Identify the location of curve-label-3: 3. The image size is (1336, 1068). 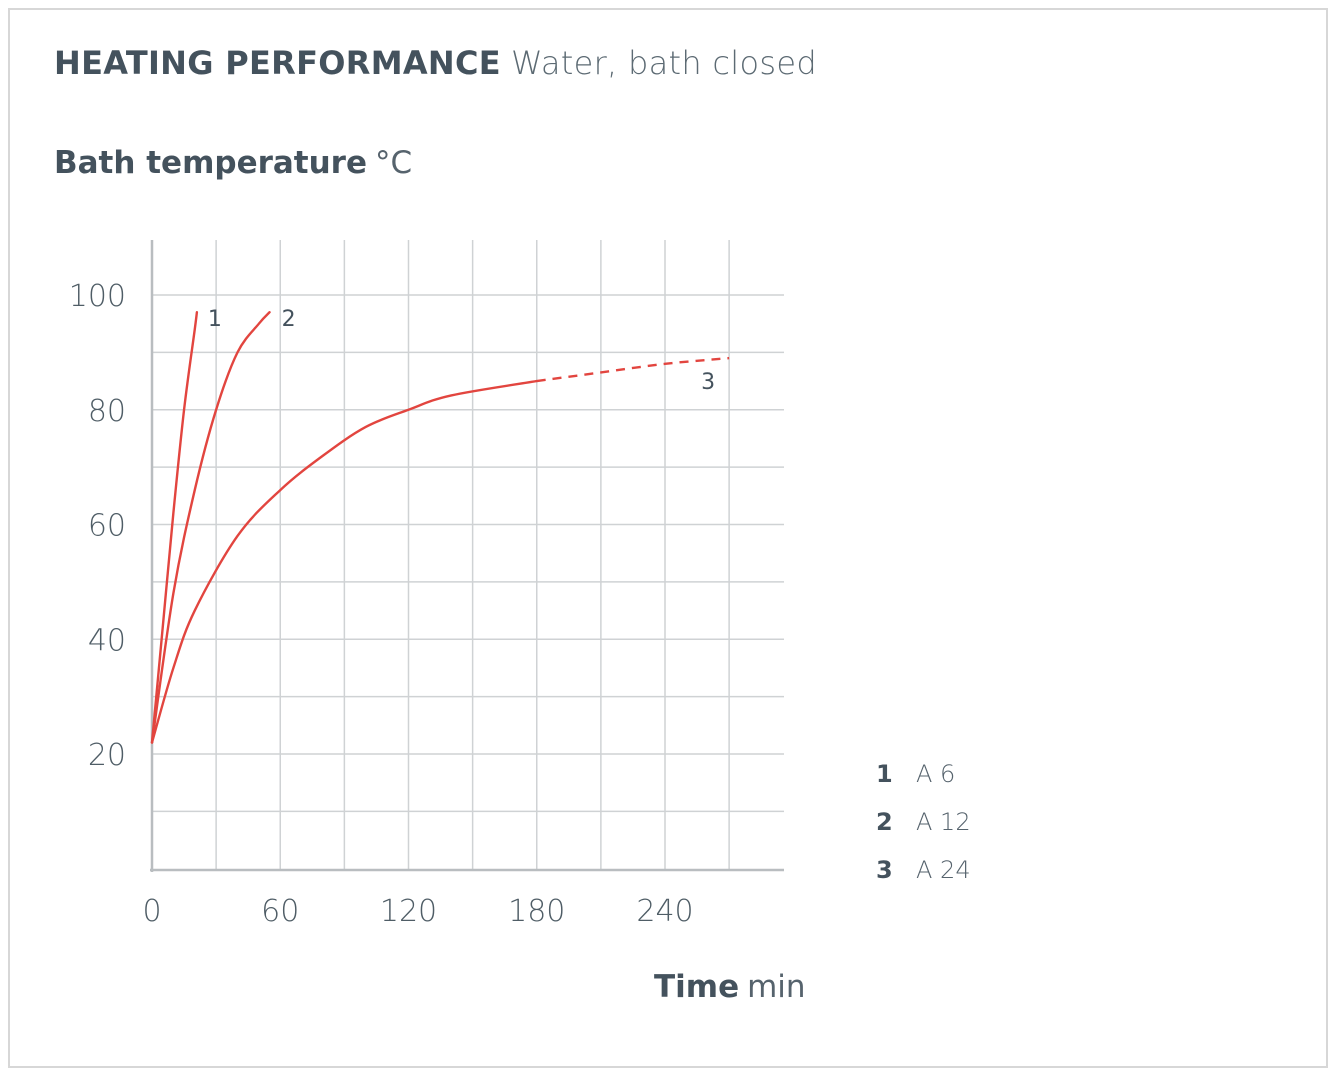
(708, 382).